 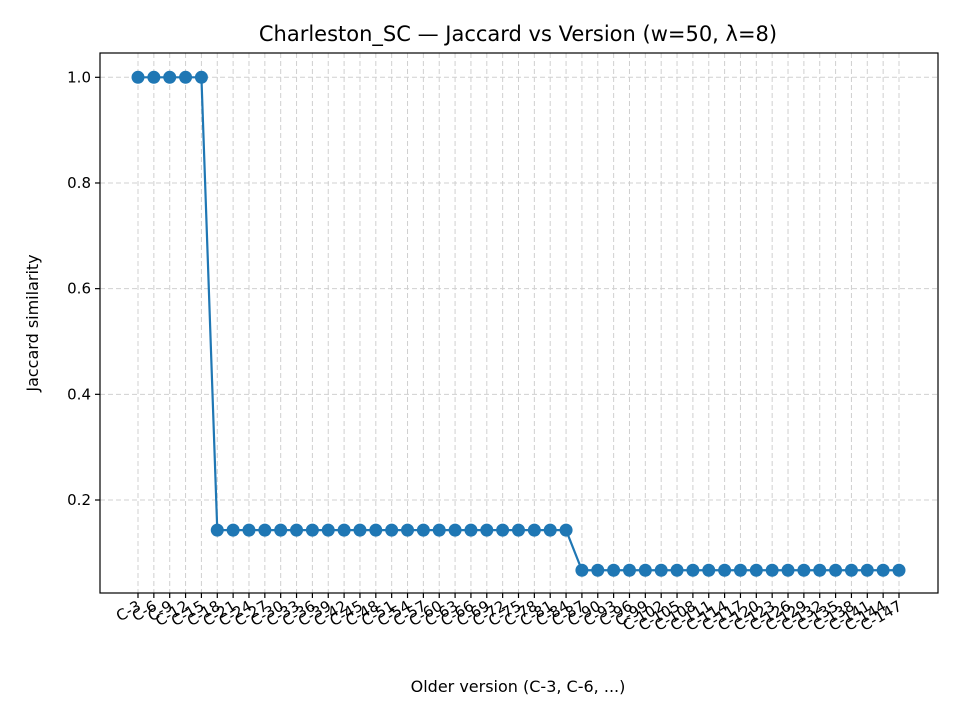 What do you see at coordinates (79, 289) in the screenshot?
I see `y-tick-label: 0.6` at bounding box center [79, 289].